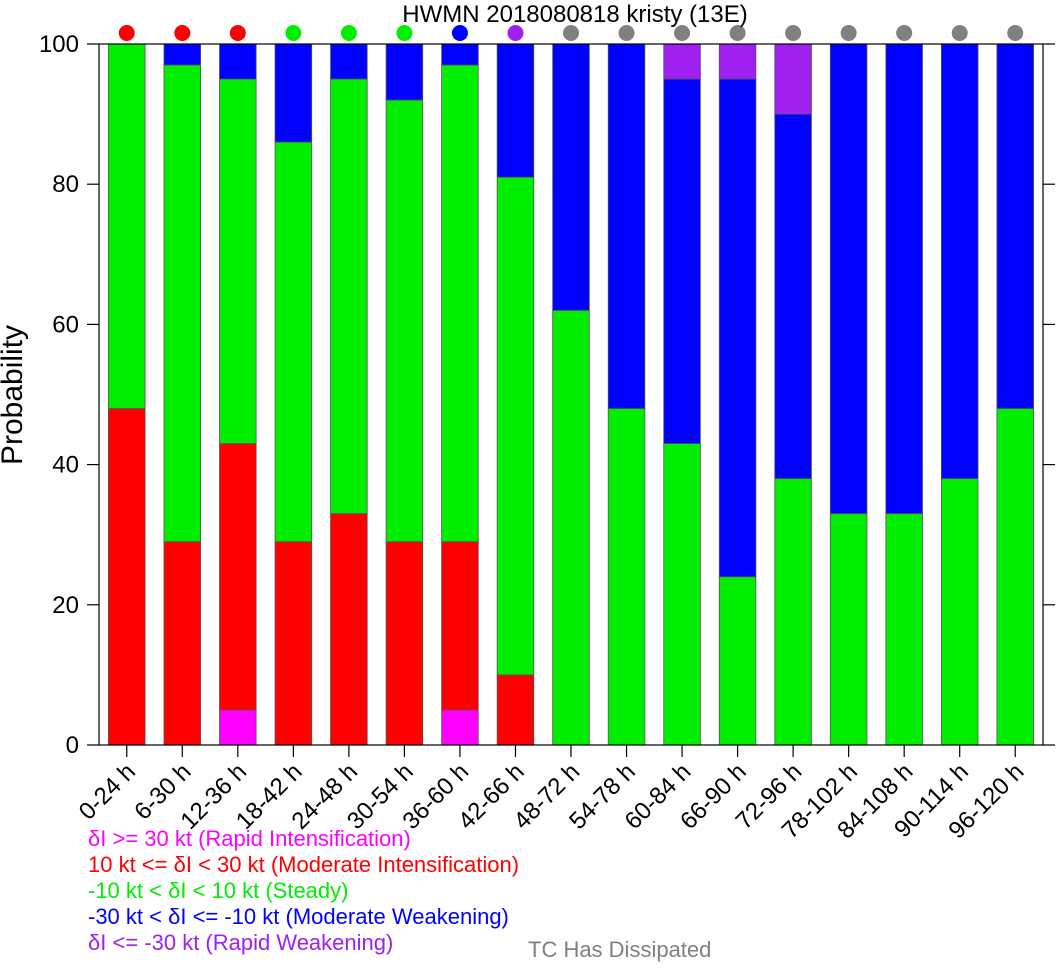  I want to click on legend-tc-dissipated: TC Has Dissipated, so click(620, 949).